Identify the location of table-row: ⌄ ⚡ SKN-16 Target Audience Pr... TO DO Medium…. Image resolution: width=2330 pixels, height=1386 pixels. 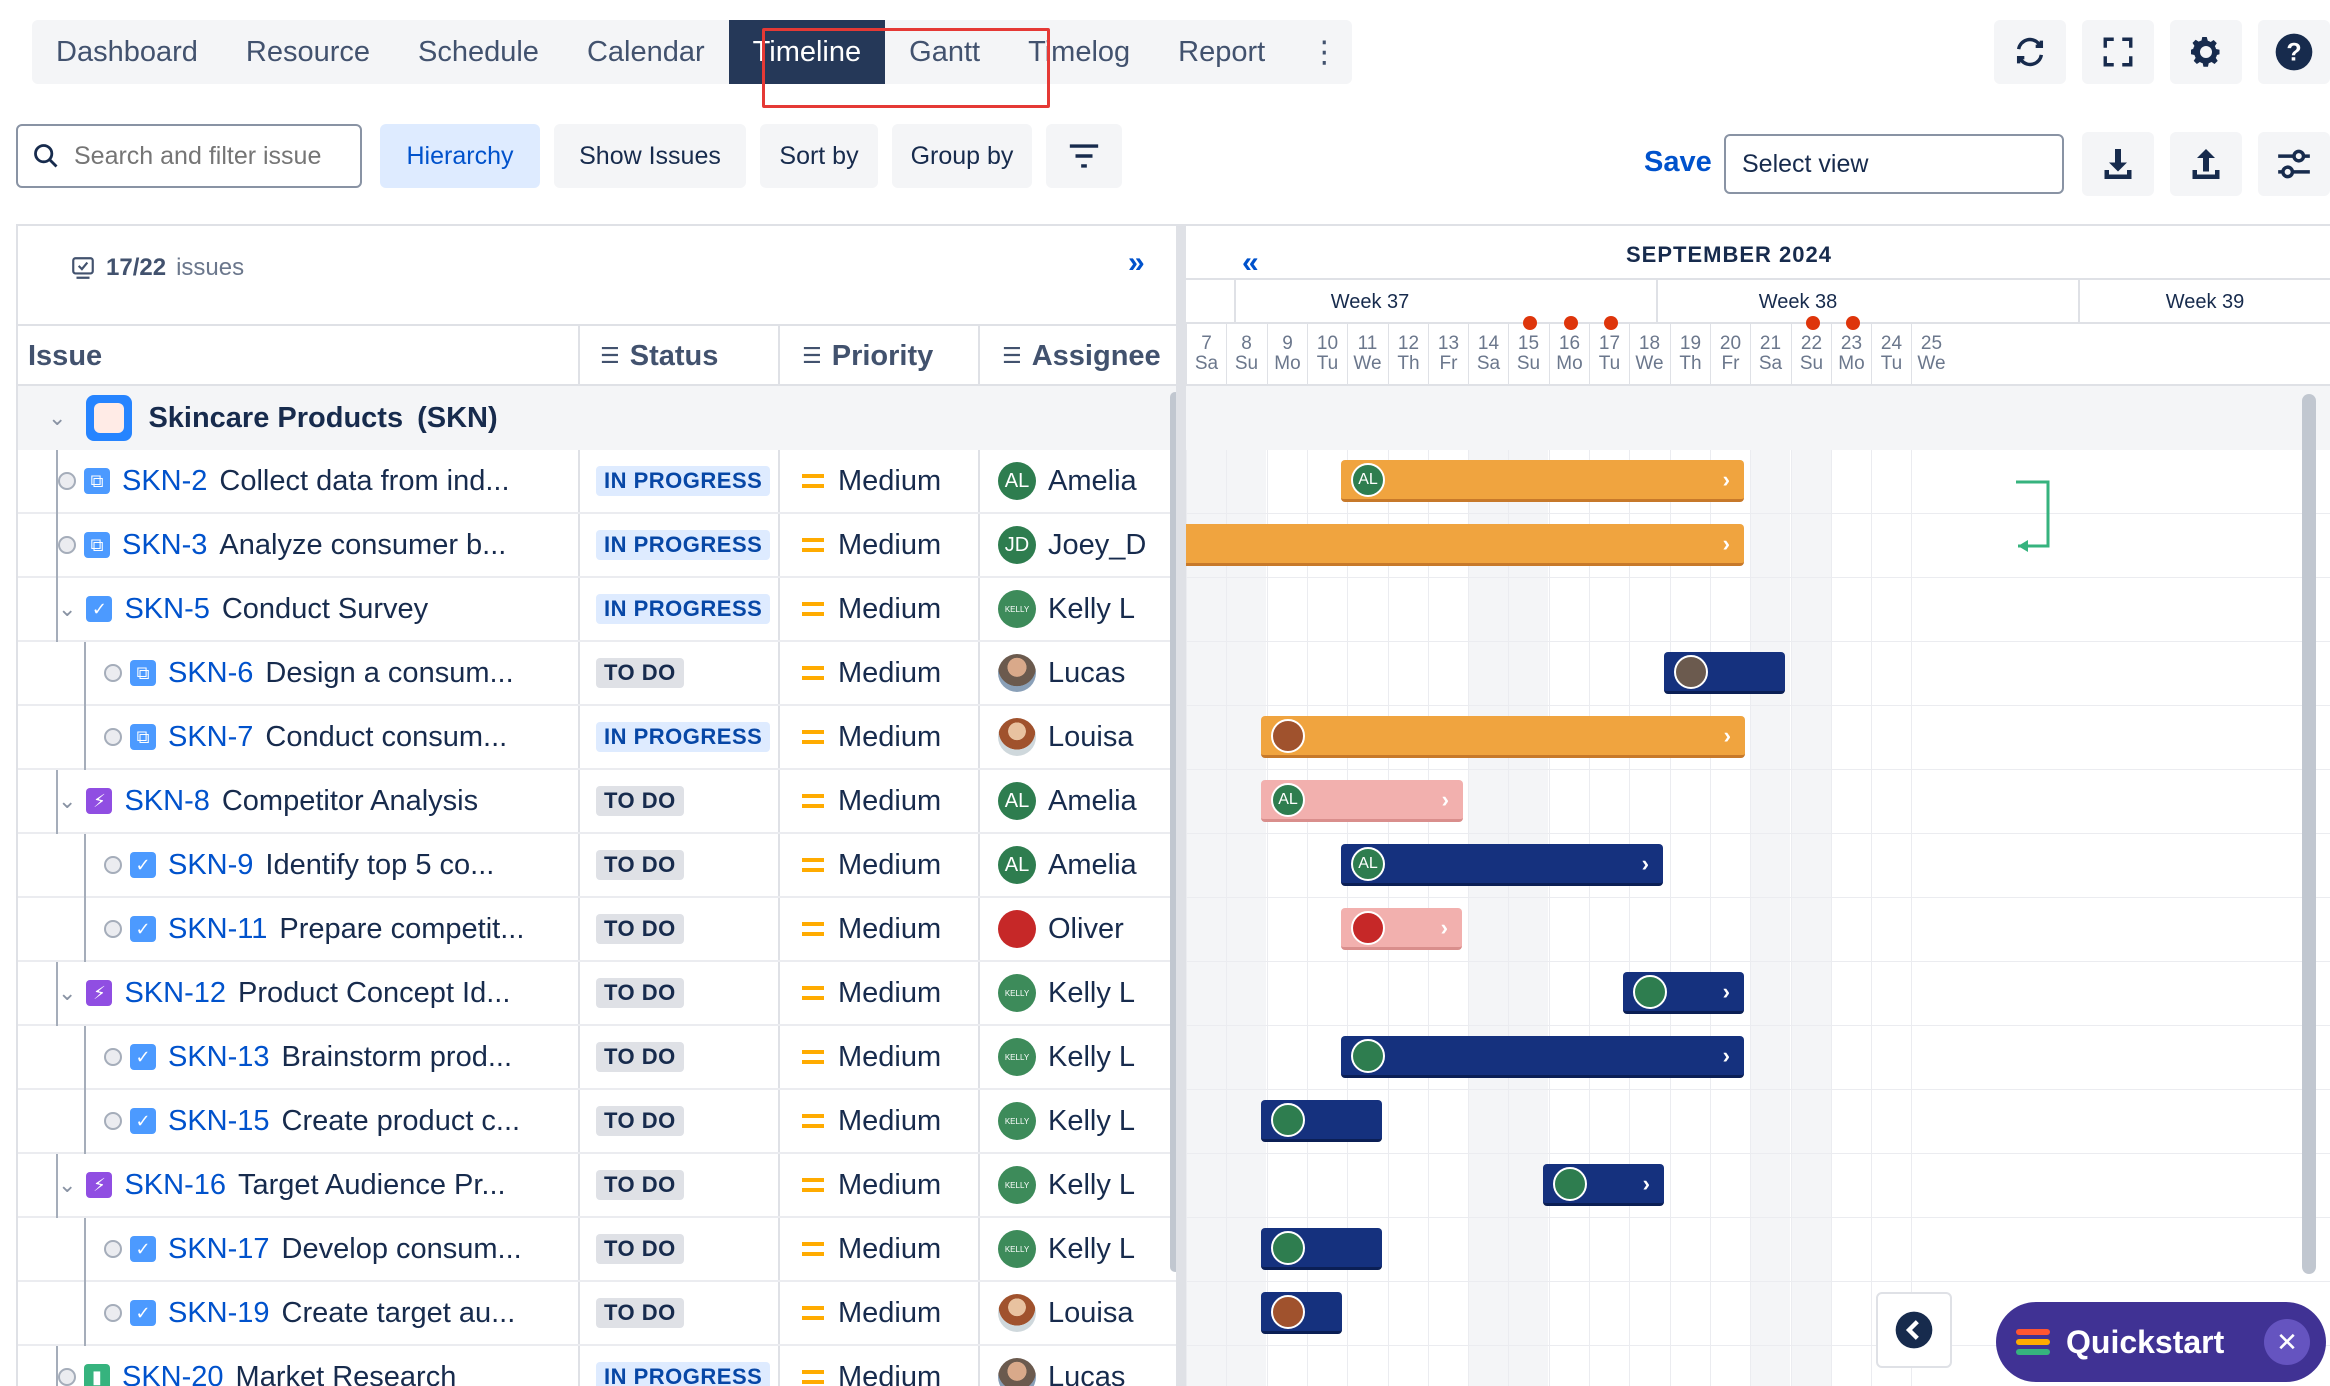
(597, 1186).